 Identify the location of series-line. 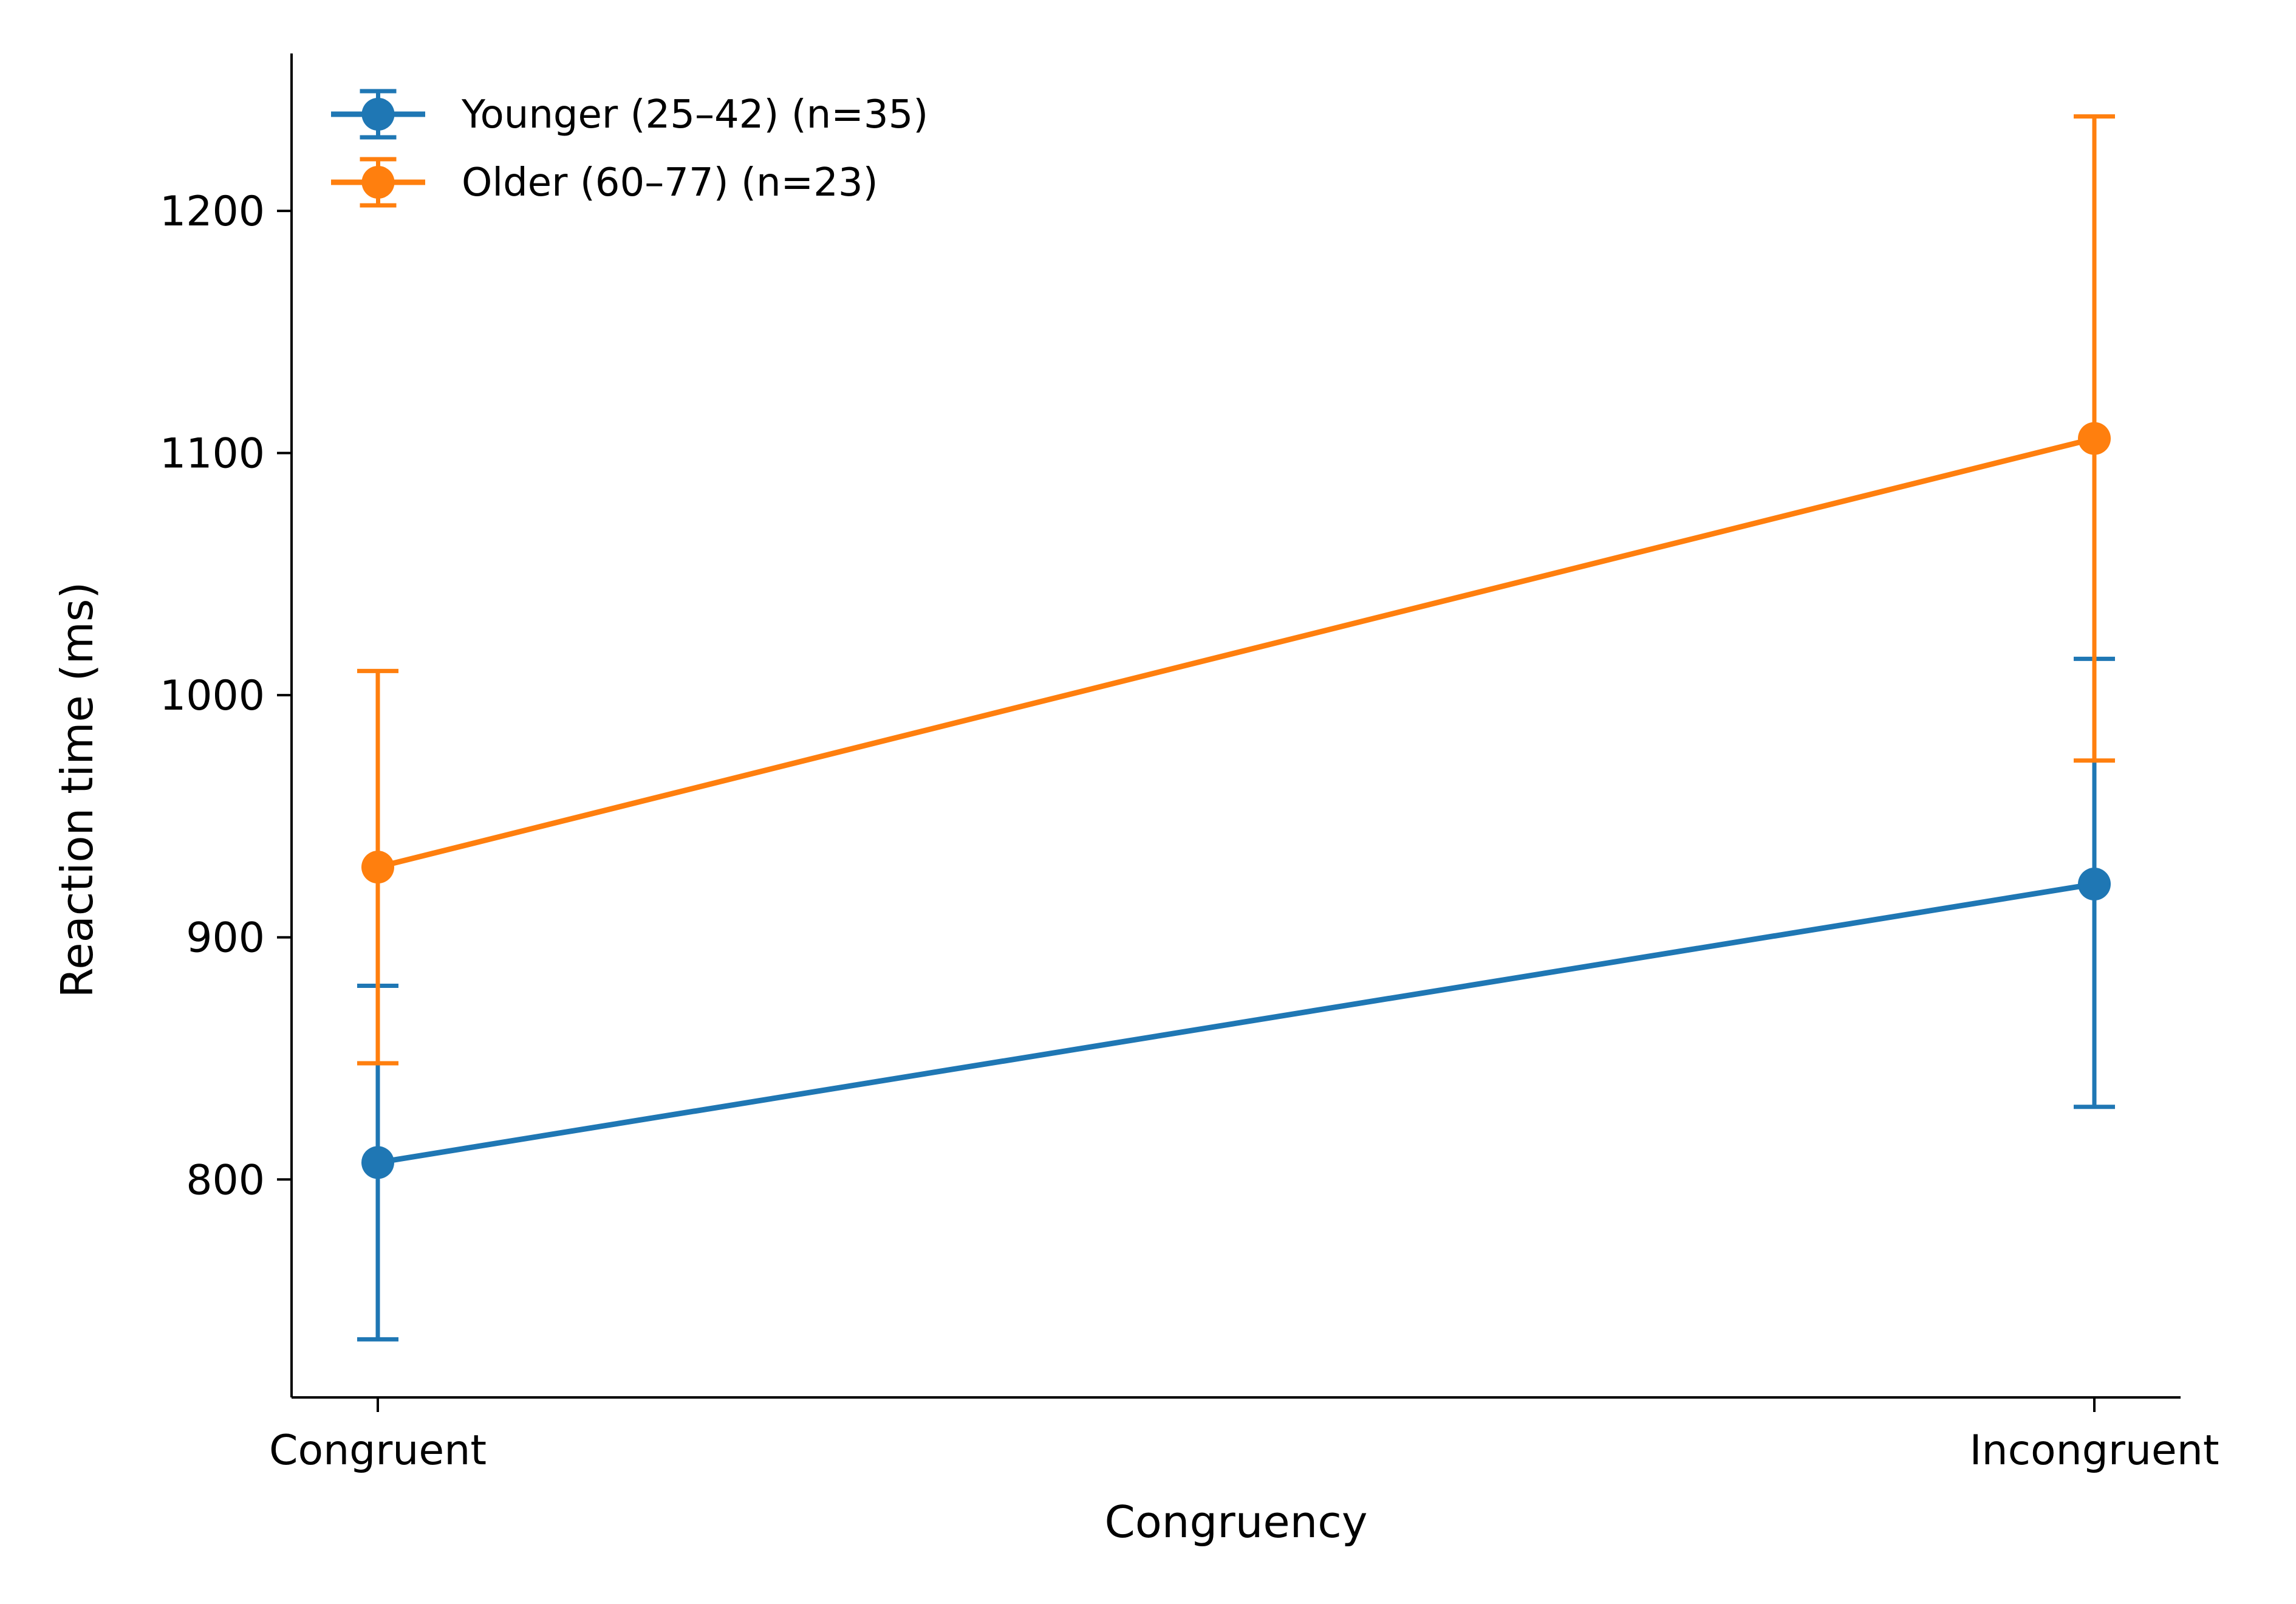
(1236, 1023).